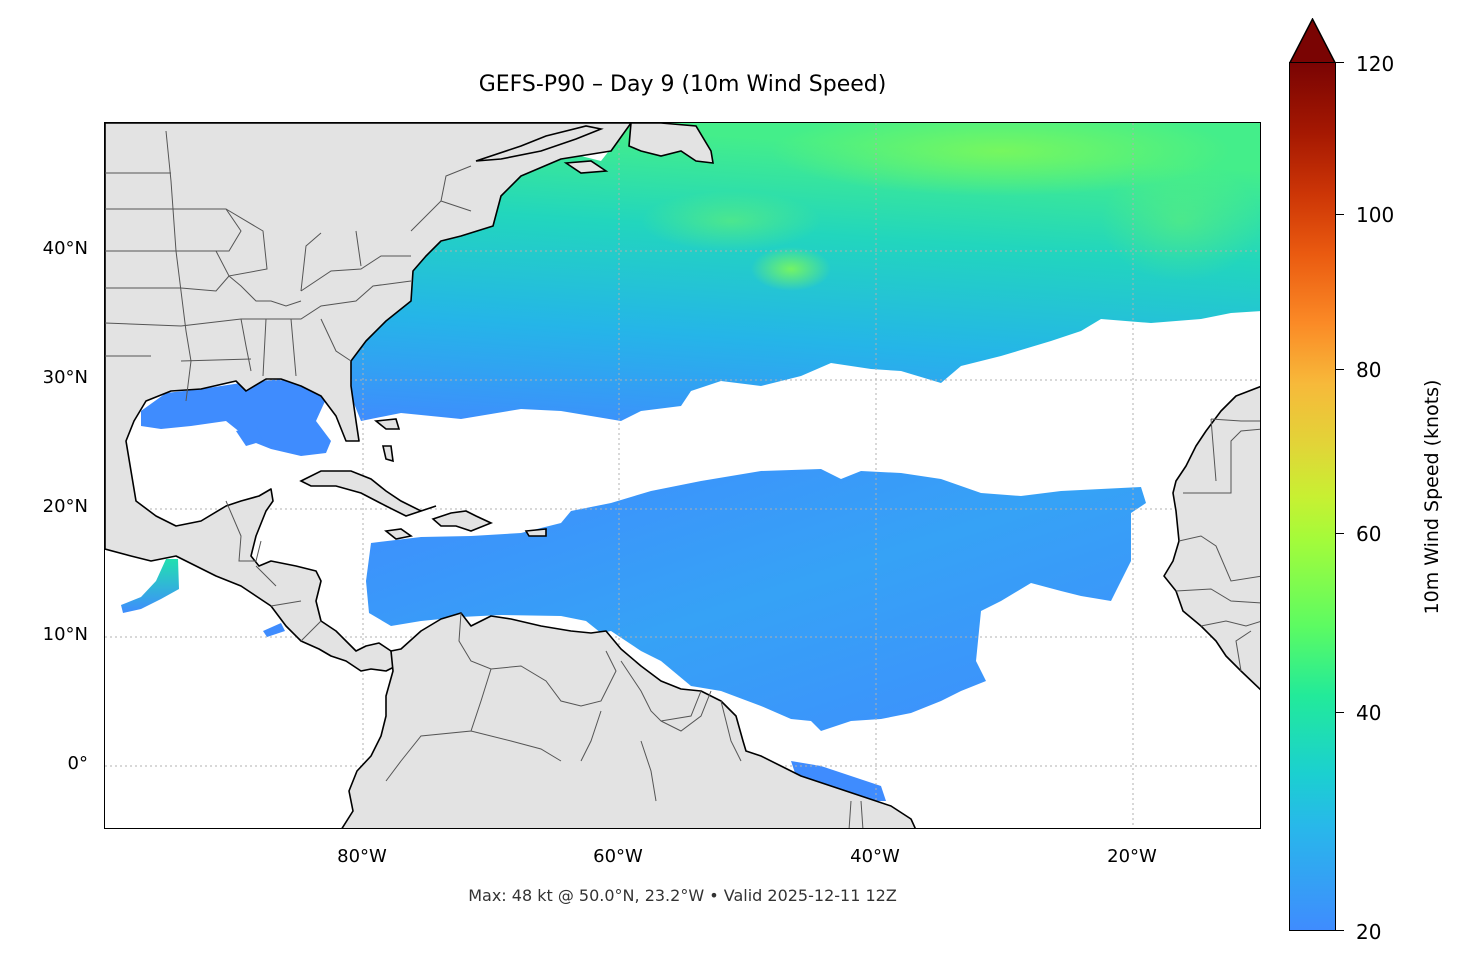 Image resolution: width=1466 pixels, height=969 pixels. Describe the element at coordinates (618, 856) in the screenshot. I see `lon-label-60w: 60°W` at that location.